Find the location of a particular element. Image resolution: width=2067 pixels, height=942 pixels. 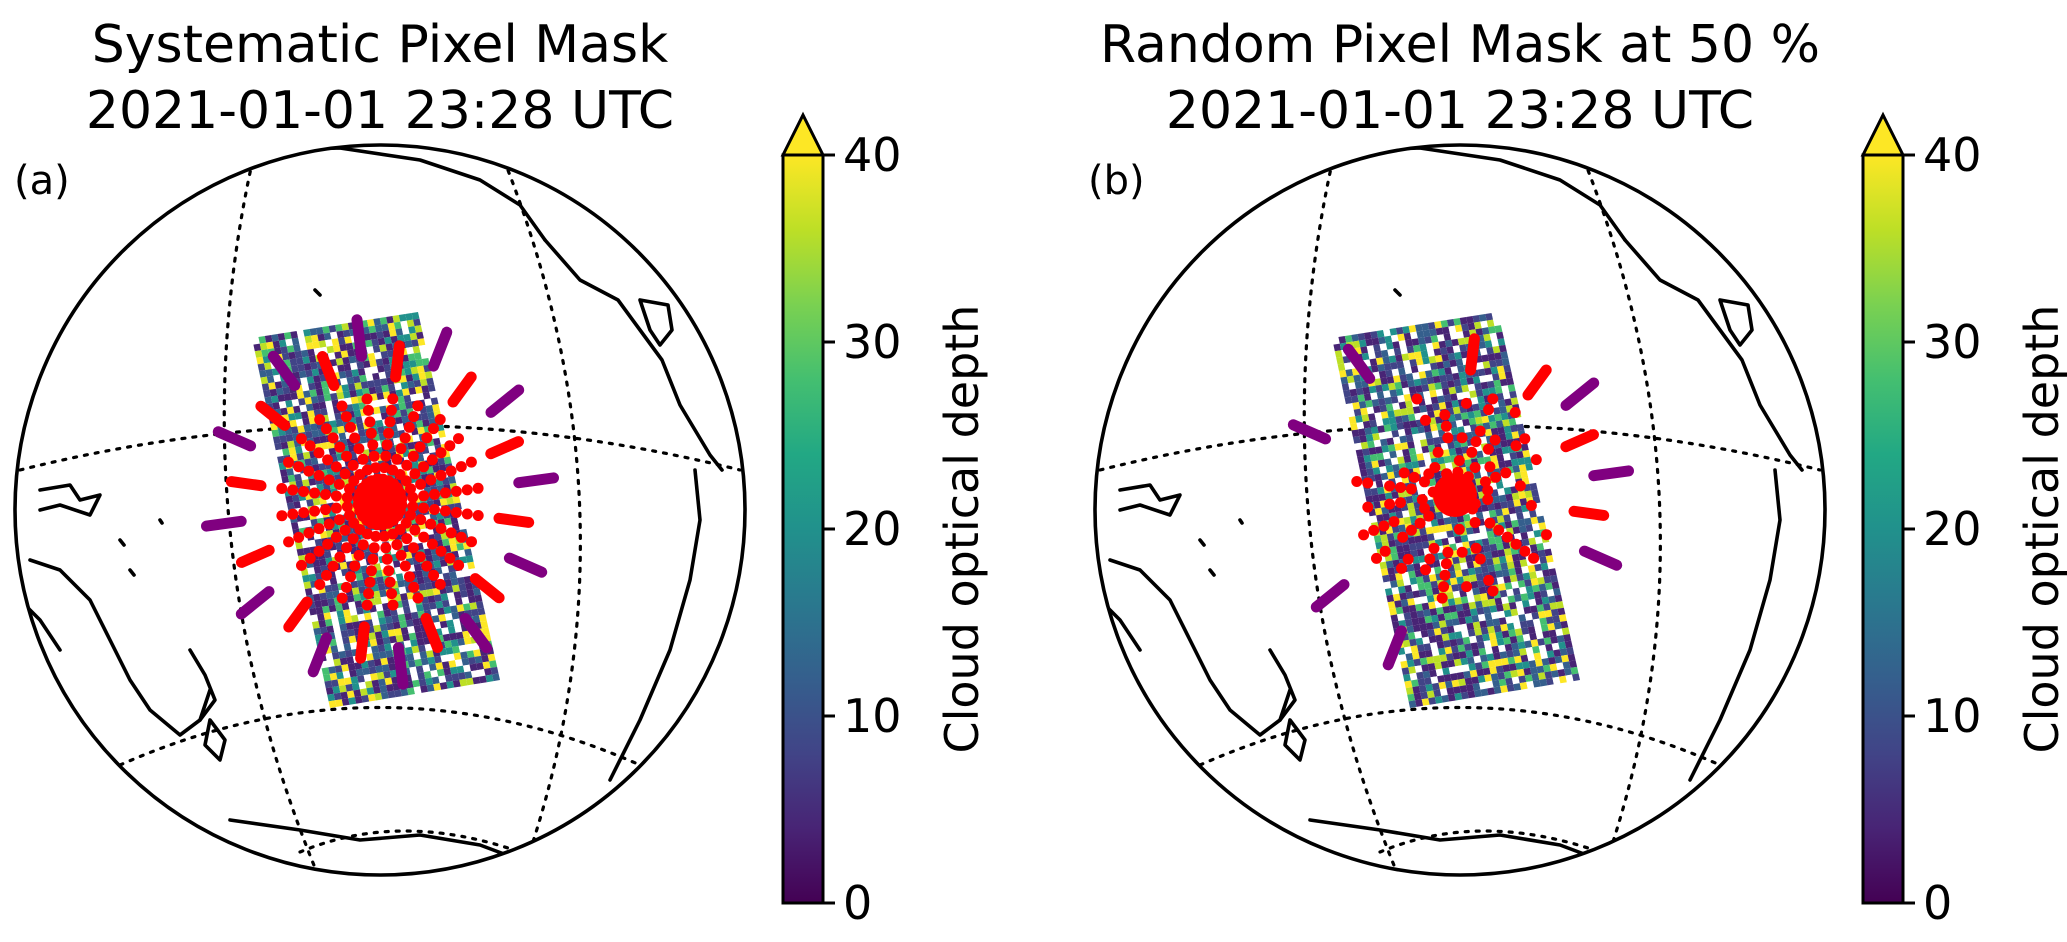

colorbar-scale is located at coordinates (1883, 529).